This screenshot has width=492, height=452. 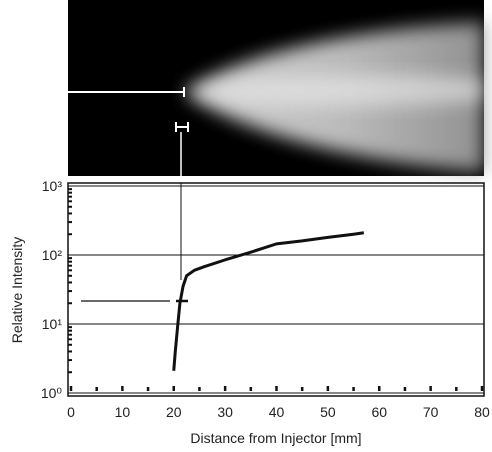 I want to click on x-tick-label: 10, so click(x=123, y=412).